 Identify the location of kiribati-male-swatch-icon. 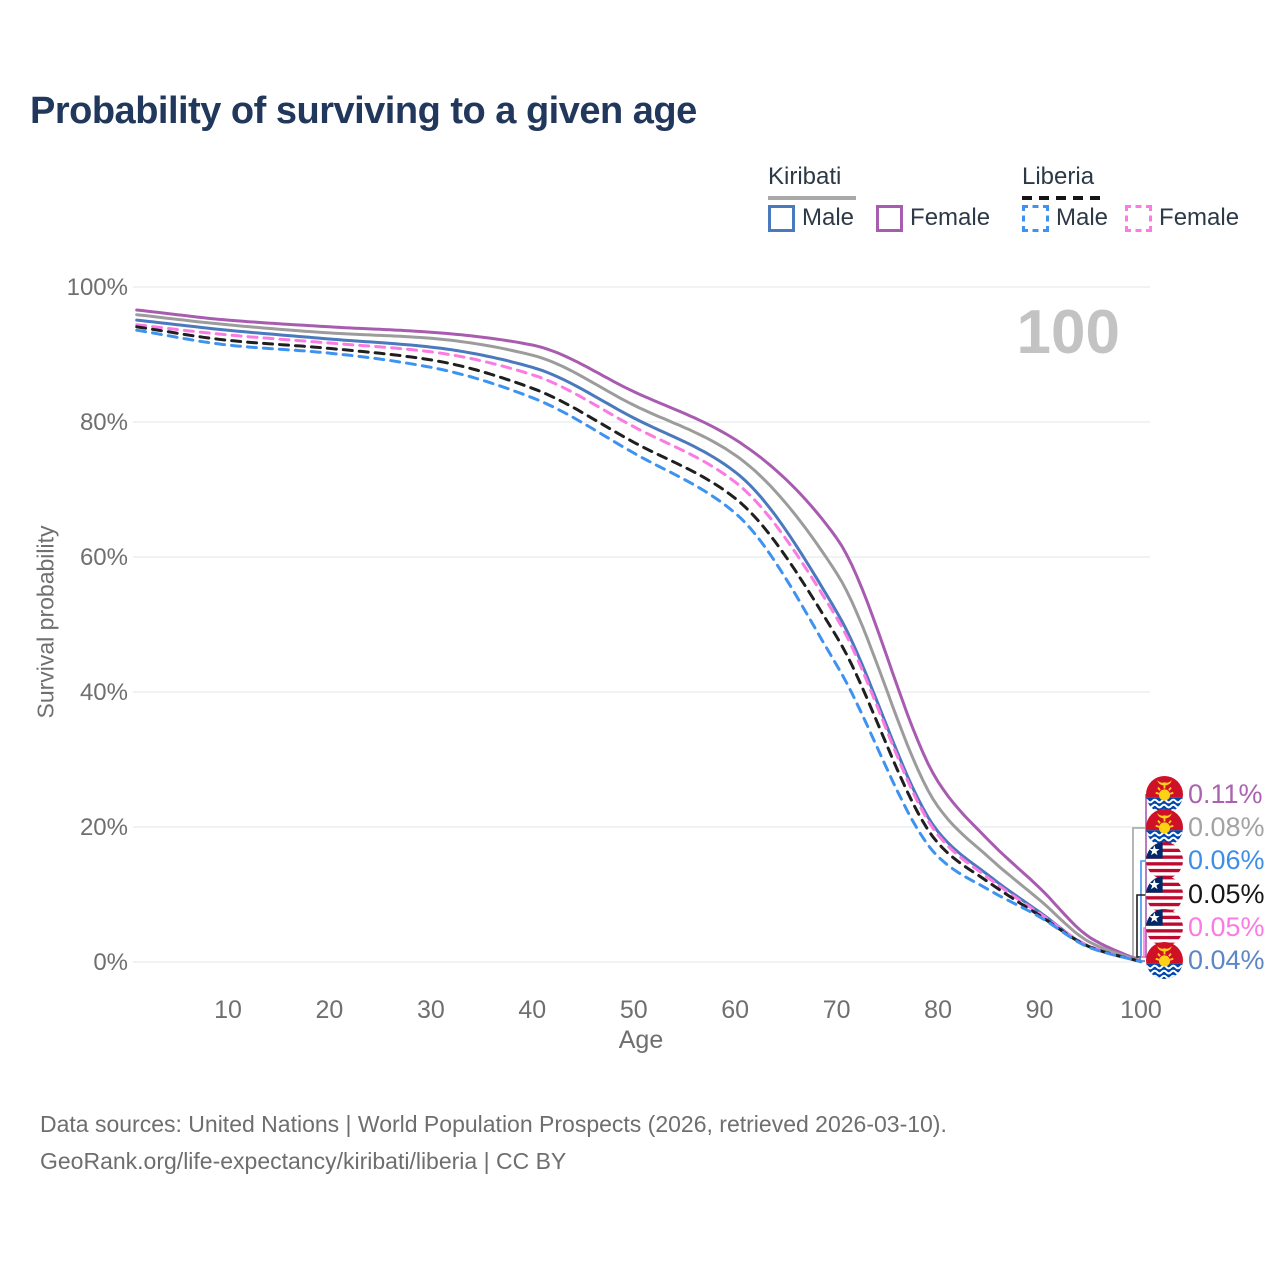
(781, 218).